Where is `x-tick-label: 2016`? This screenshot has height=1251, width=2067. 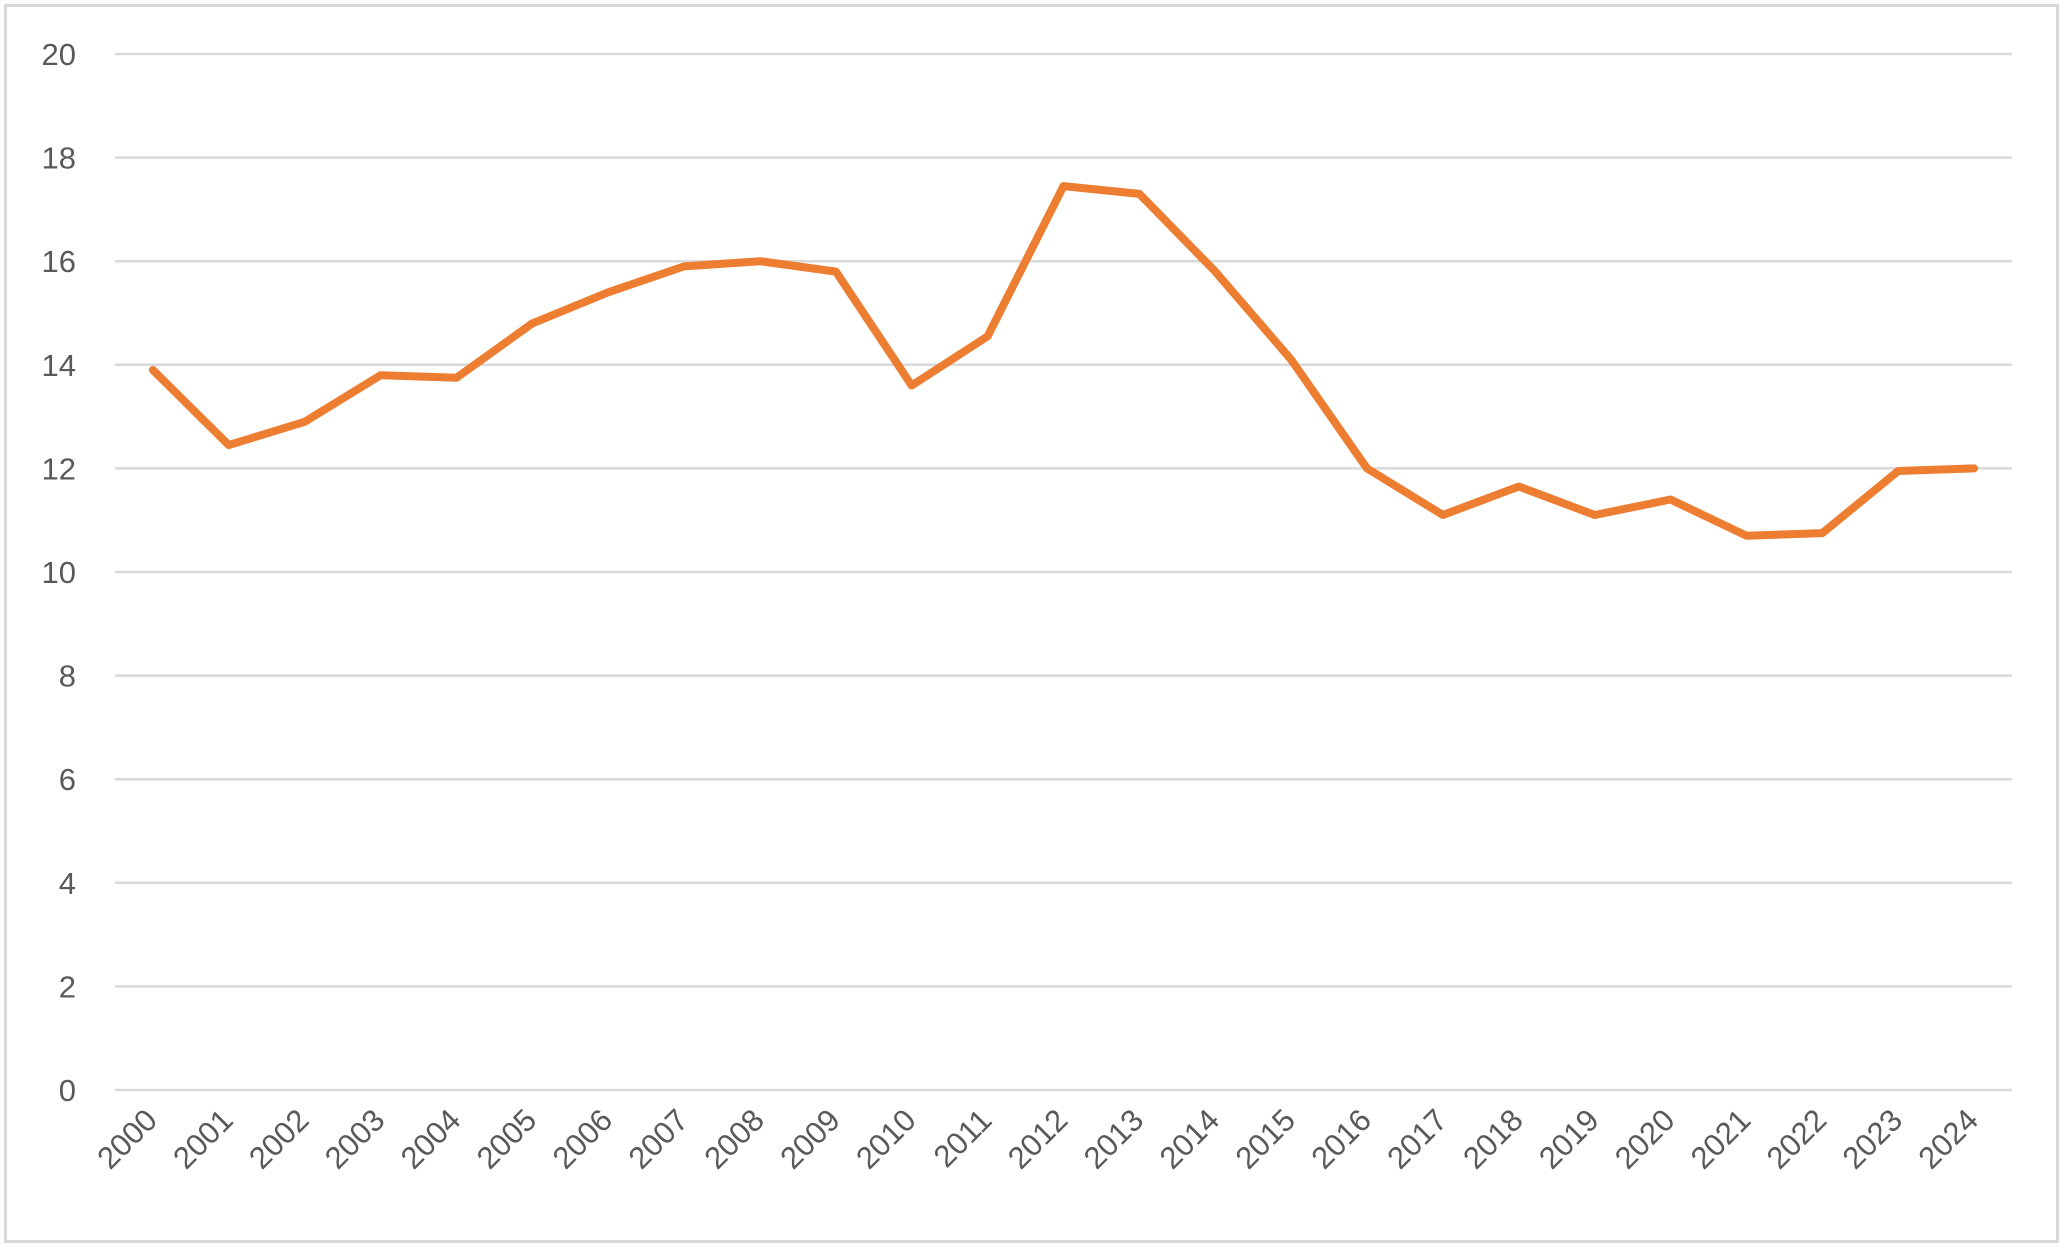
x-tick-label: 2016 is located at coordinates (1341, 1139).